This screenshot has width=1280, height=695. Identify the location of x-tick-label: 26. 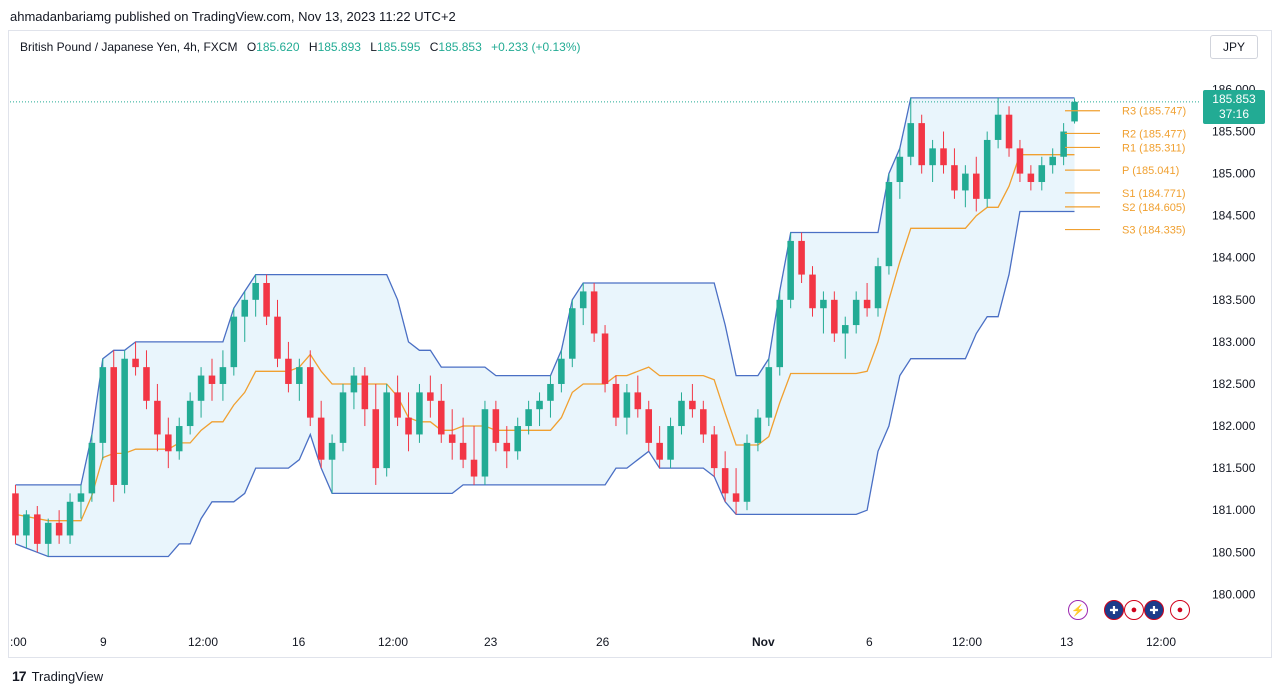
(603, 642).